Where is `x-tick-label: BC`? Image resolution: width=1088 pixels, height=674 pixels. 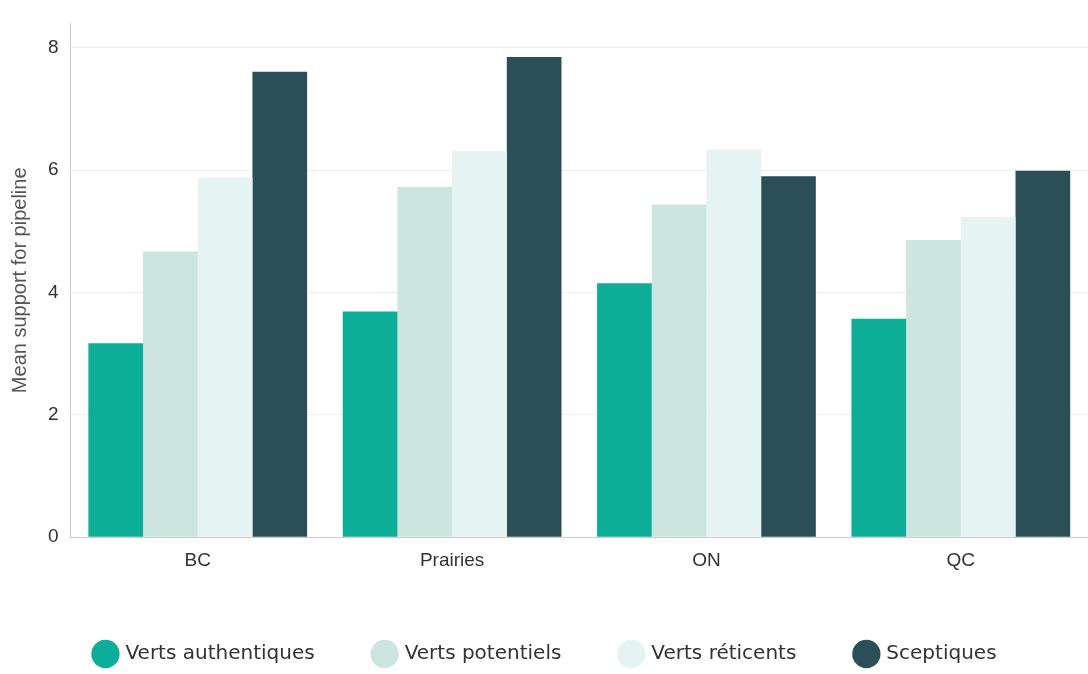 x-tick-label: BC is located at coordinates (197, 559).